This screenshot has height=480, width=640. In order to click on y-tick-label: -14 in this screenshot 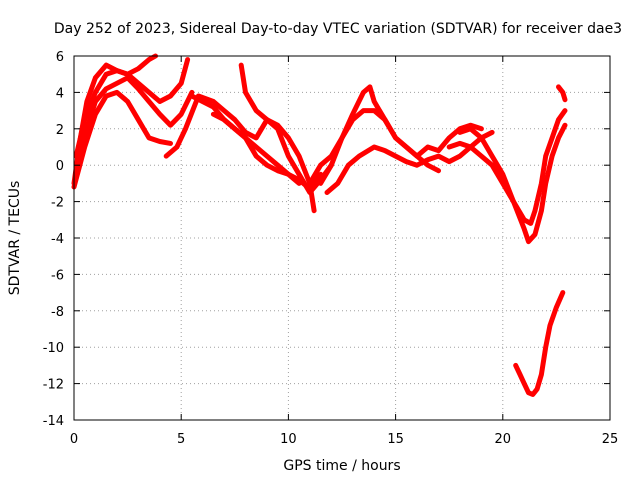, I will do `click(53, 421)`.